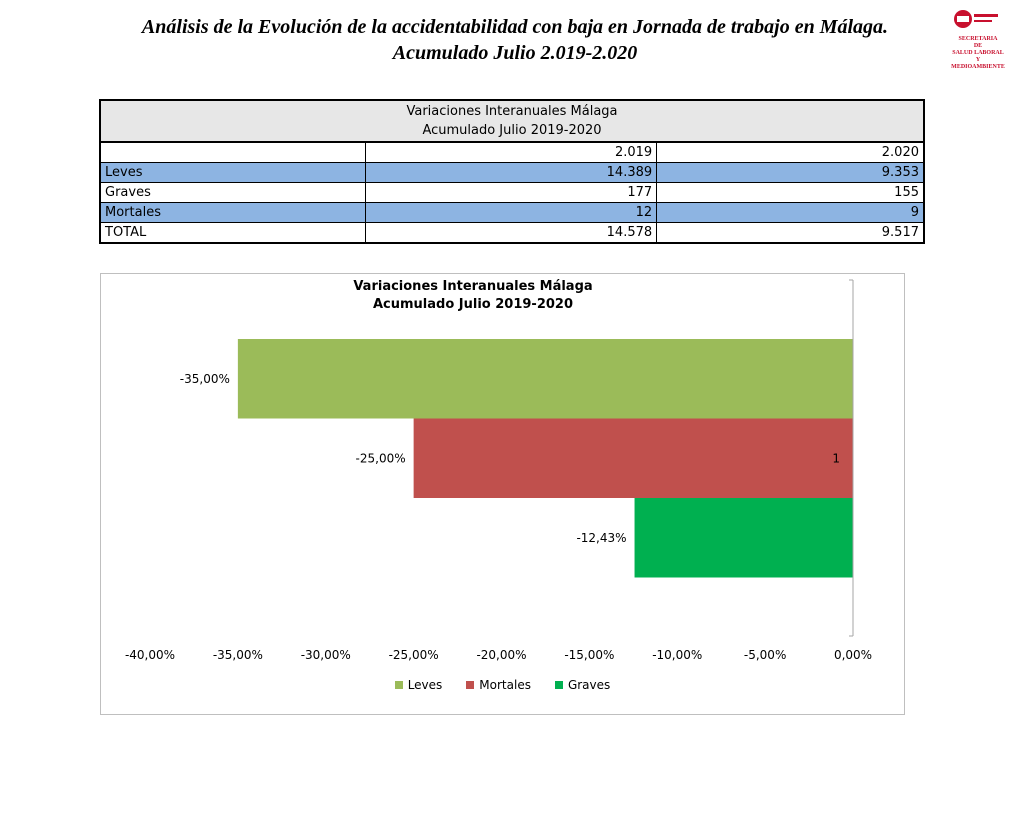  Describe the element at coordinates (978, 46) in the screenshot. I see `logo-text-line: DE` at that location.